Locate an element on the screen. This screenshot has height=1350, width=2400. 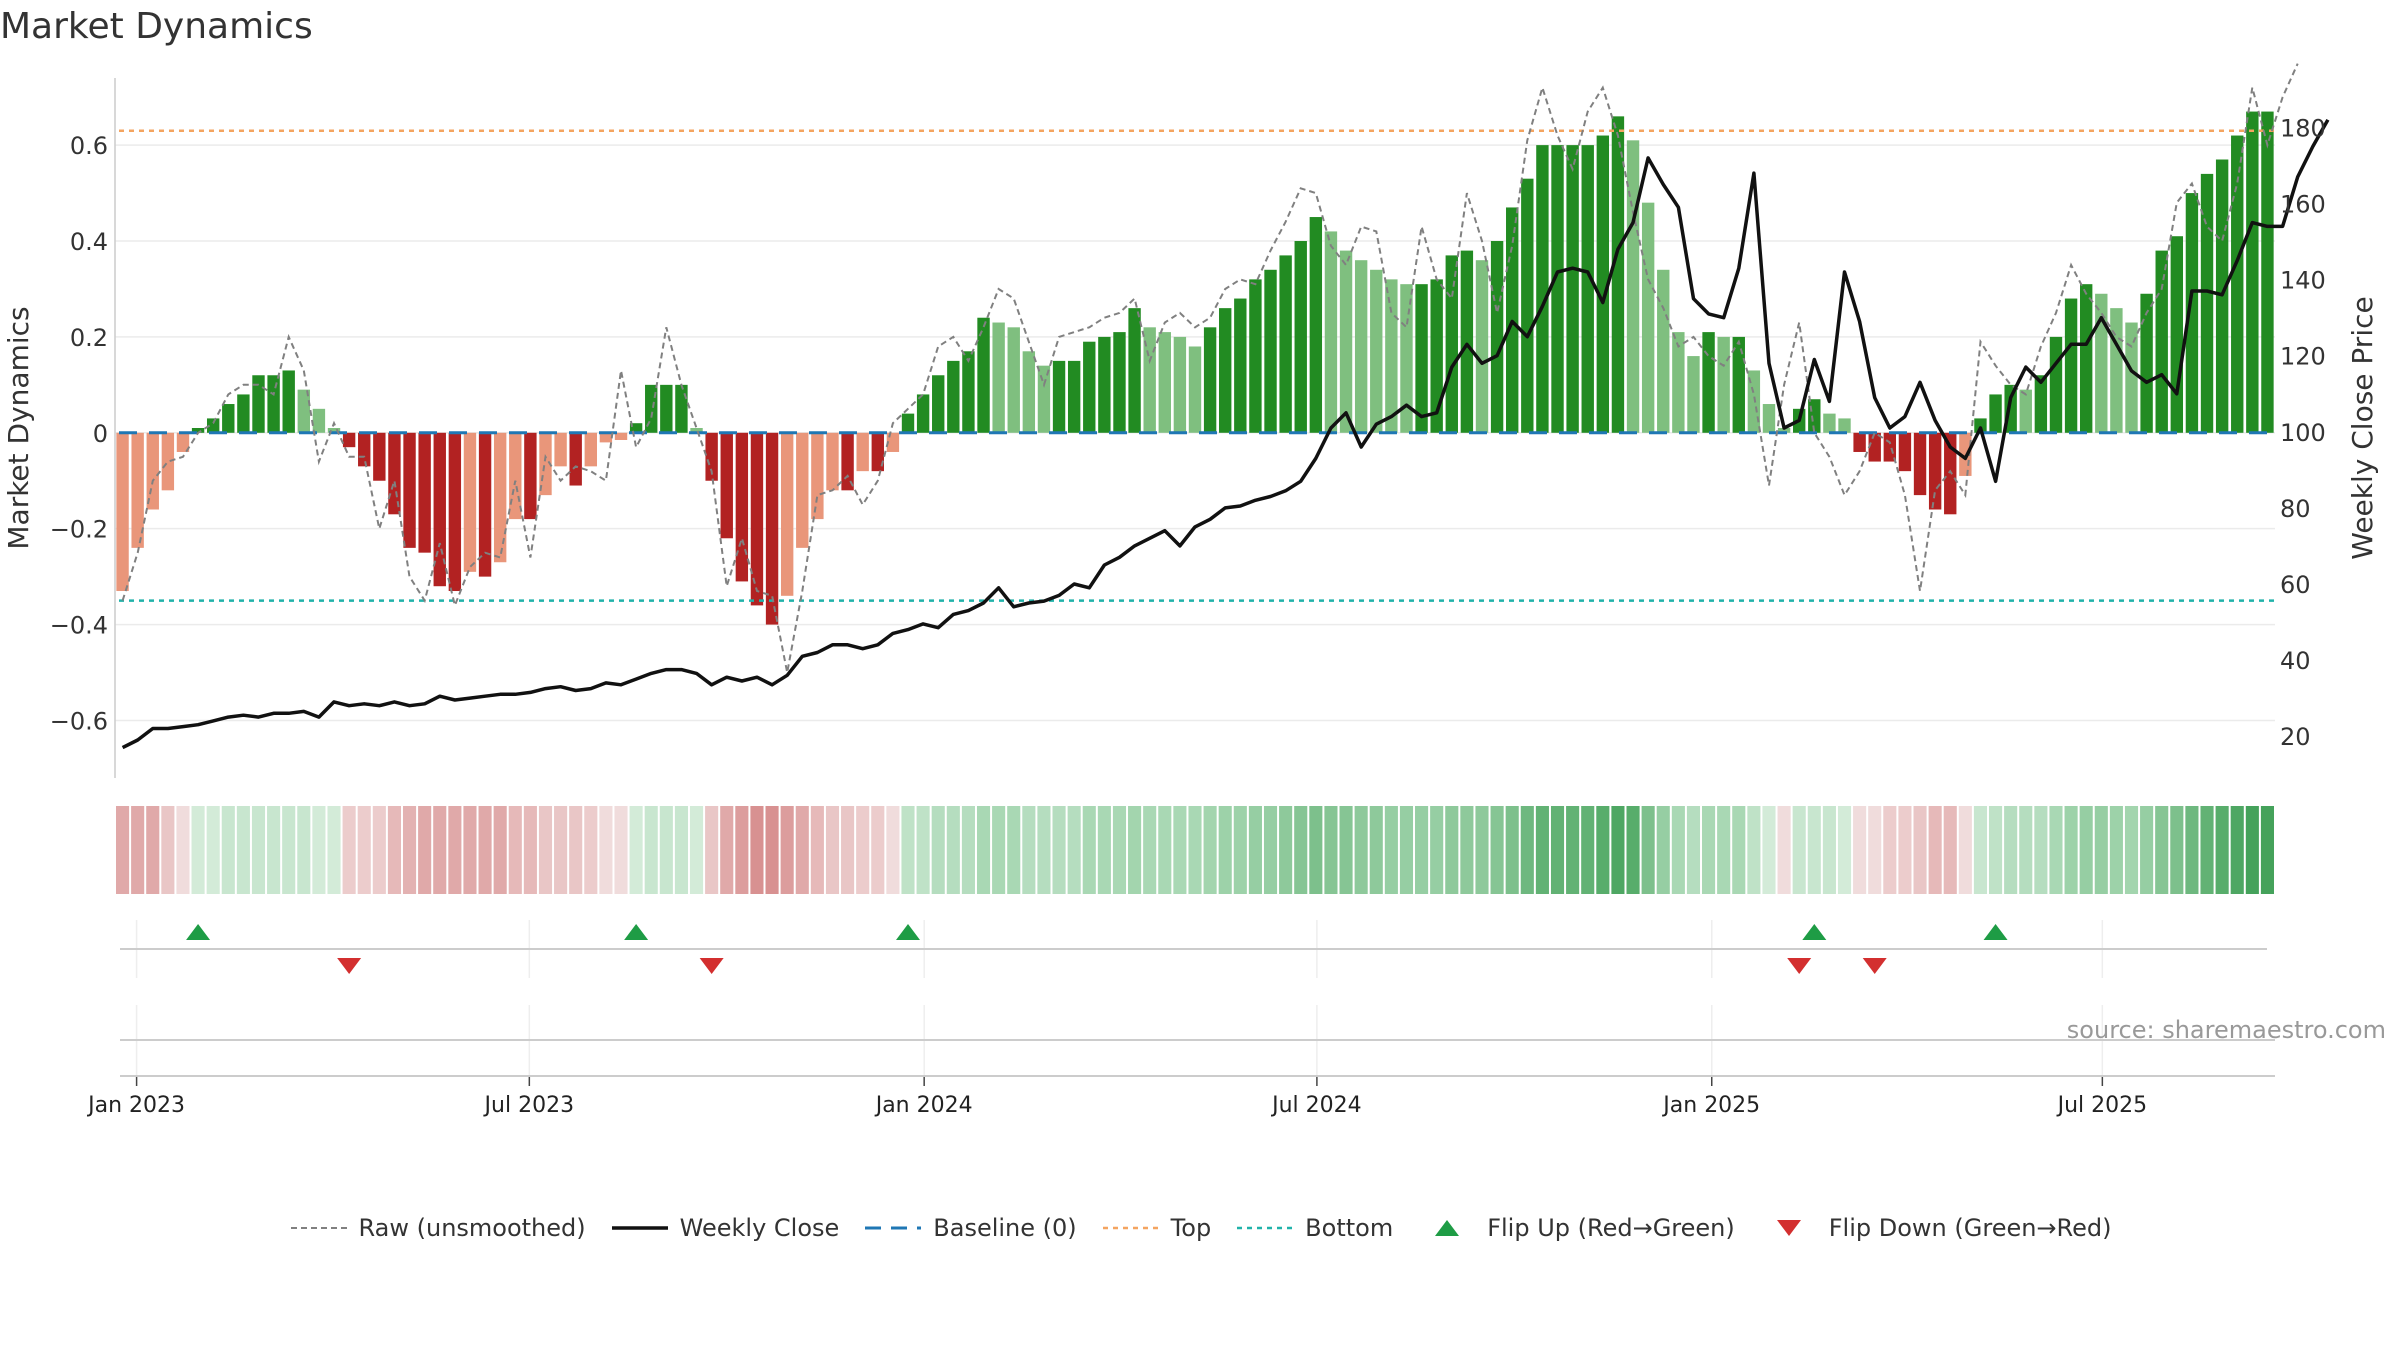
y2-tick-label: 160 is located at coordinates (2303, 205).